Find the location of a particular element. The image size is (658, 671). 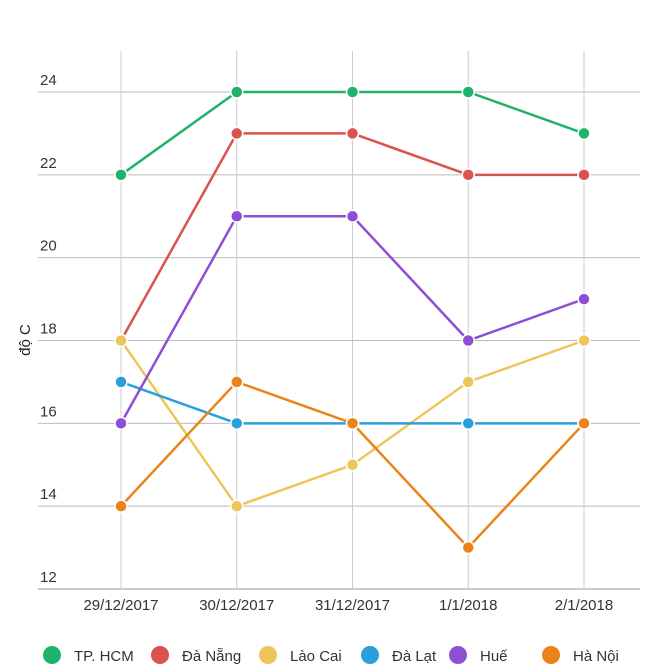

legend: TP. HCM Đà Nẵng Lào Cai Đà Lạt Huế Hà Nội is located at coordinates (331, 655).